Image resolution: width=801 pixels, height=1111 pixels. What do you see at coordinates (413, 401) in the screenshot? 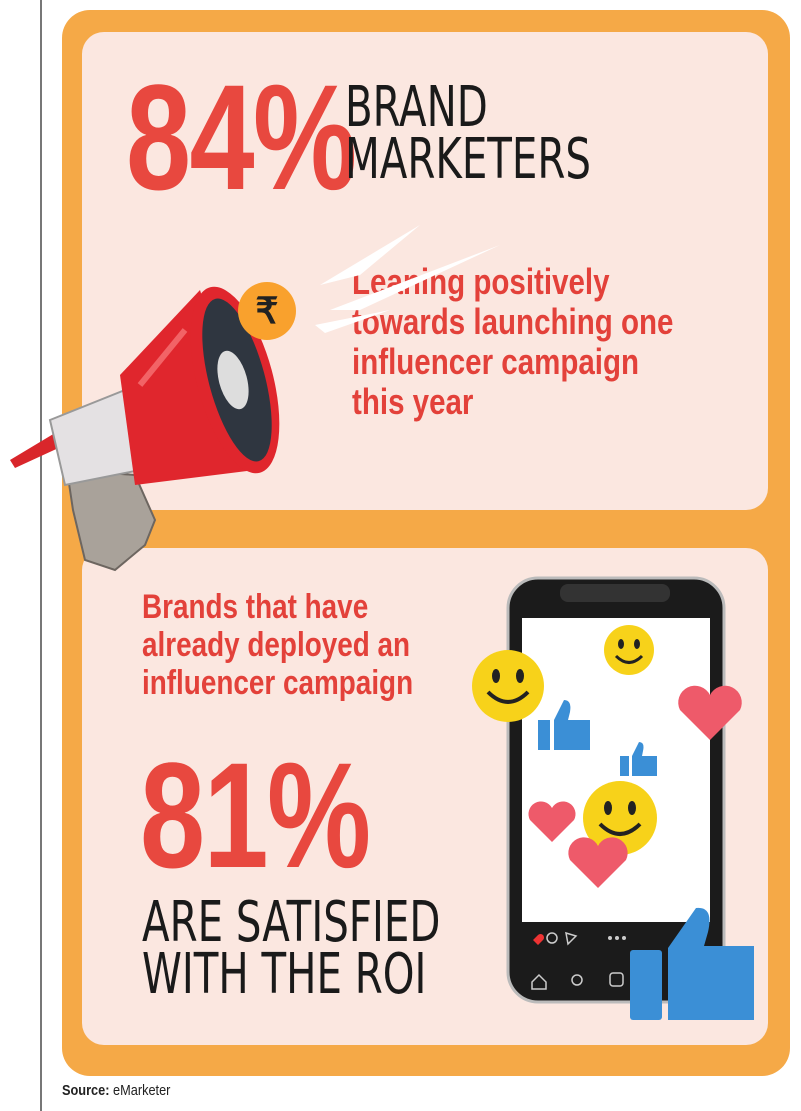
I see `description-line: this year` at bounding box center [413, 401].